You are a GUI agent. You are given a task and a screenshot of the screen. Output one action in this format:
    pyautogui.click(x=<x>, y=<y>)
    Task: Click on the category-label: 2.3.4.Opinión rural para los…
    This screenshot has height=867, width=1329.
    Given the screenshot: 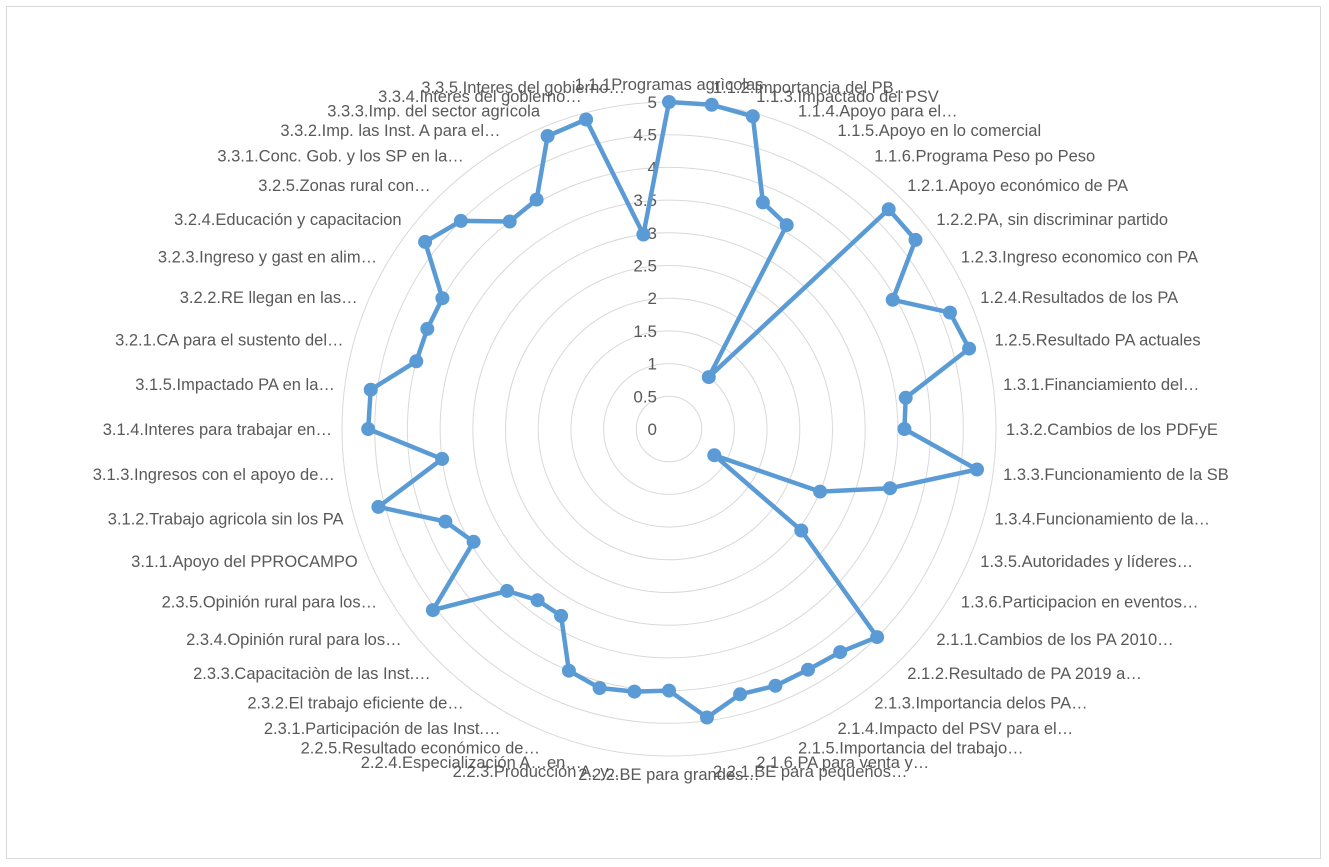 What is the action you would take?
    pyautogui.click(x=294, y=640)
    